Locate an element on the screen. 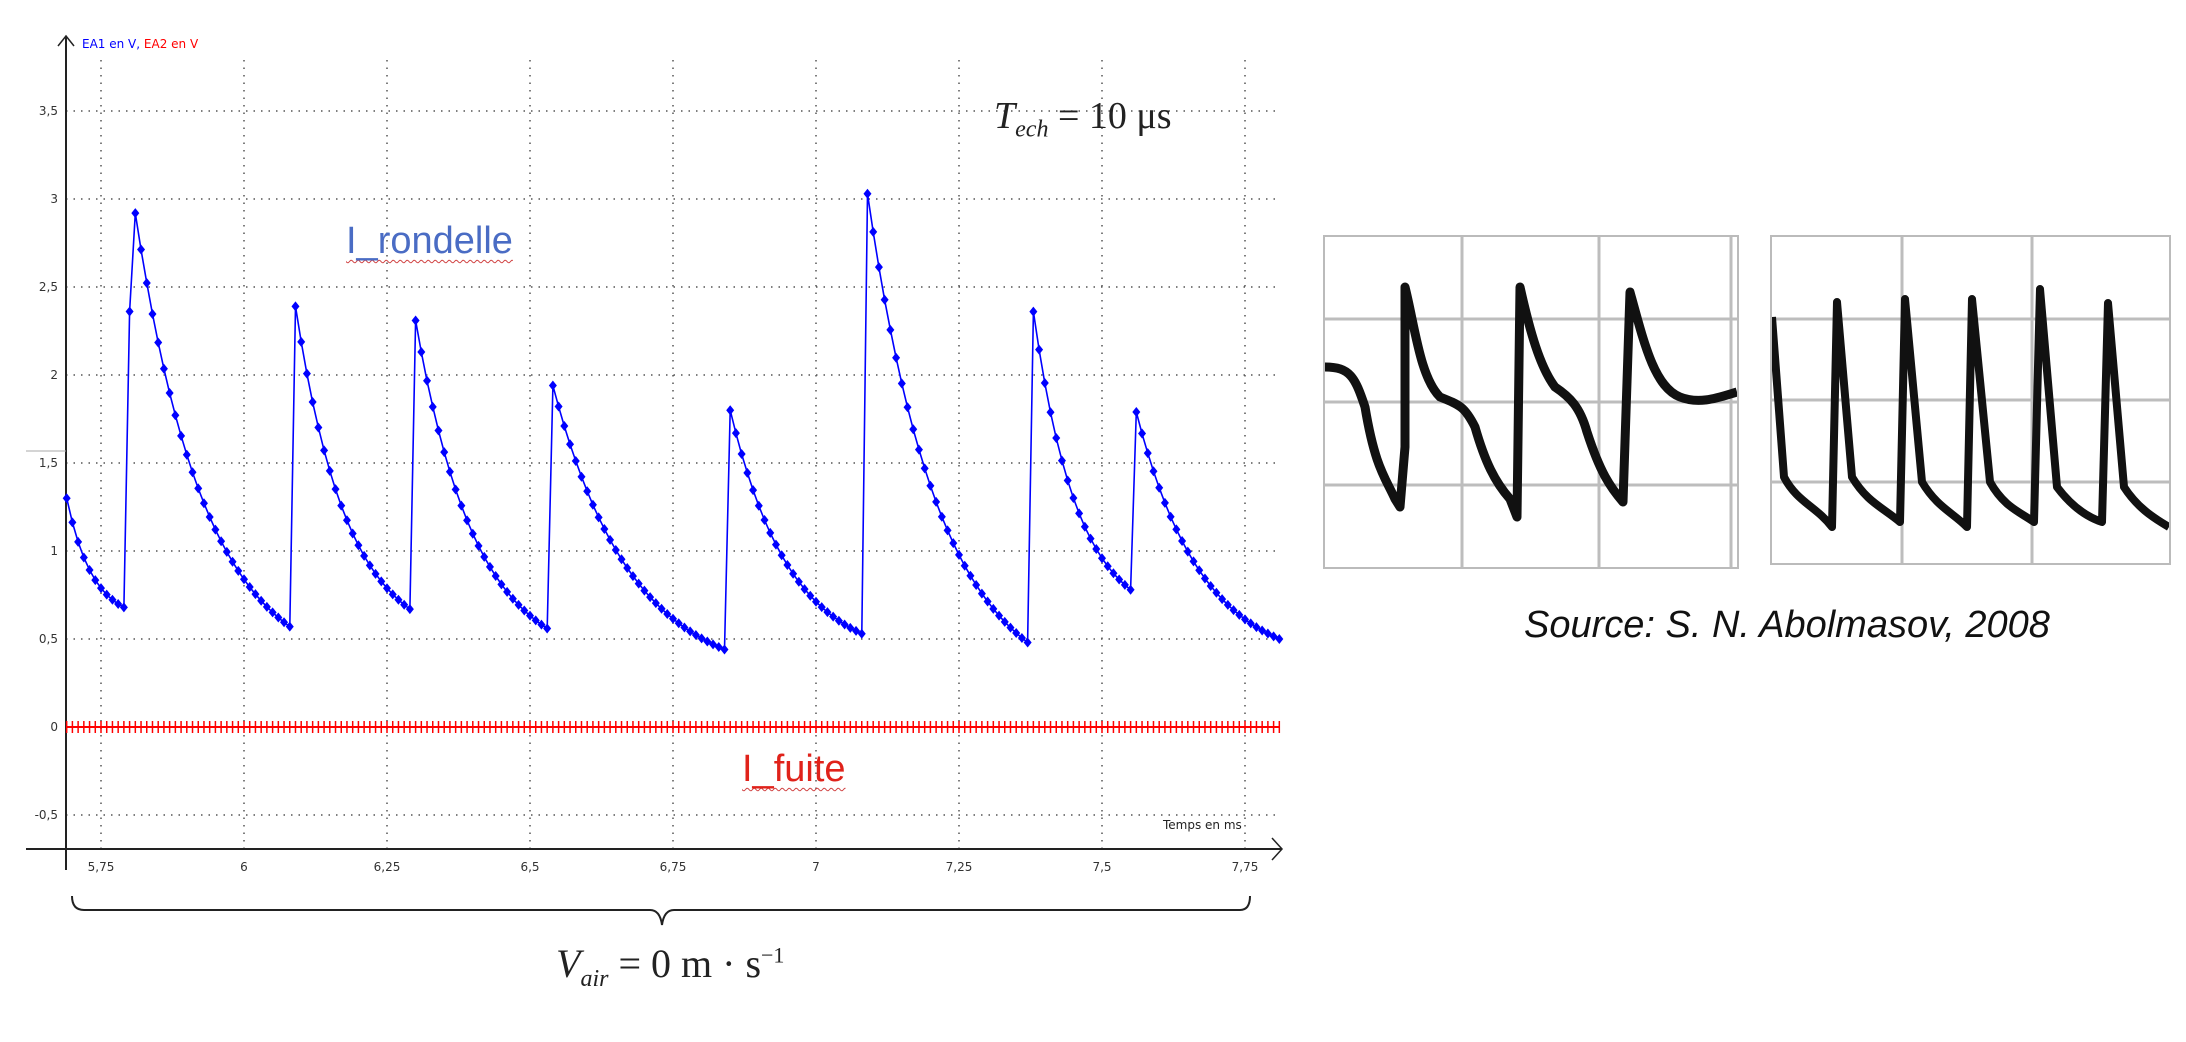 This screenshot has width=2186, height=1042. air-velocity-equation: Vair = 0 m · s−1 is located at coordinates (670, 966).